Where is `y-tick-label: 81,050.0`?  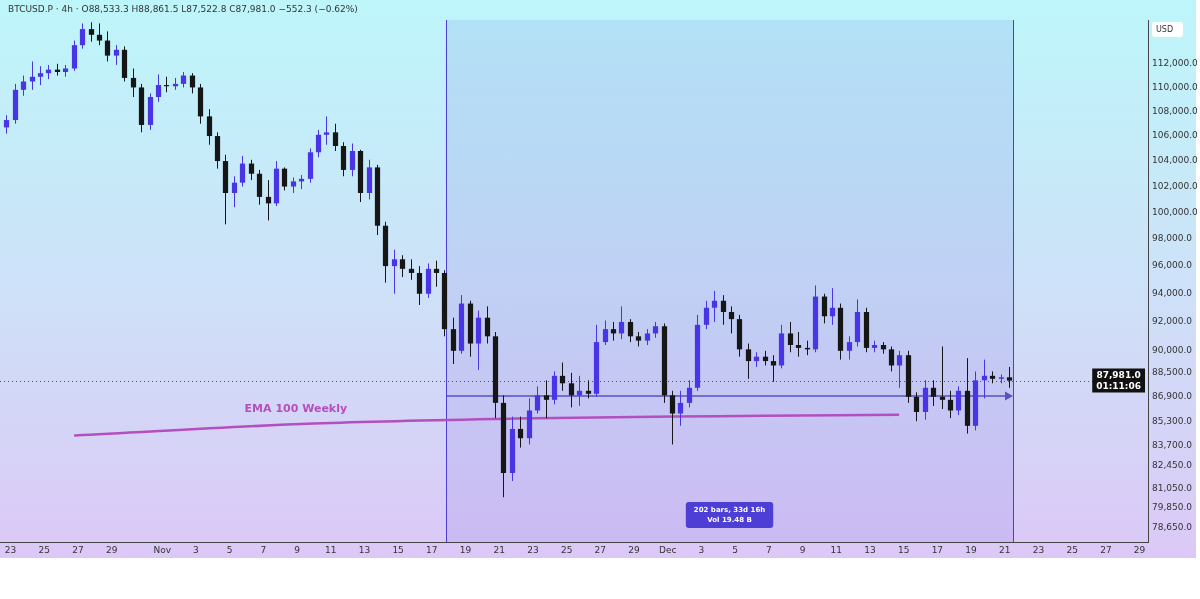 y-tick-label: 81,050.0 is located at coordinates (1172, 487).